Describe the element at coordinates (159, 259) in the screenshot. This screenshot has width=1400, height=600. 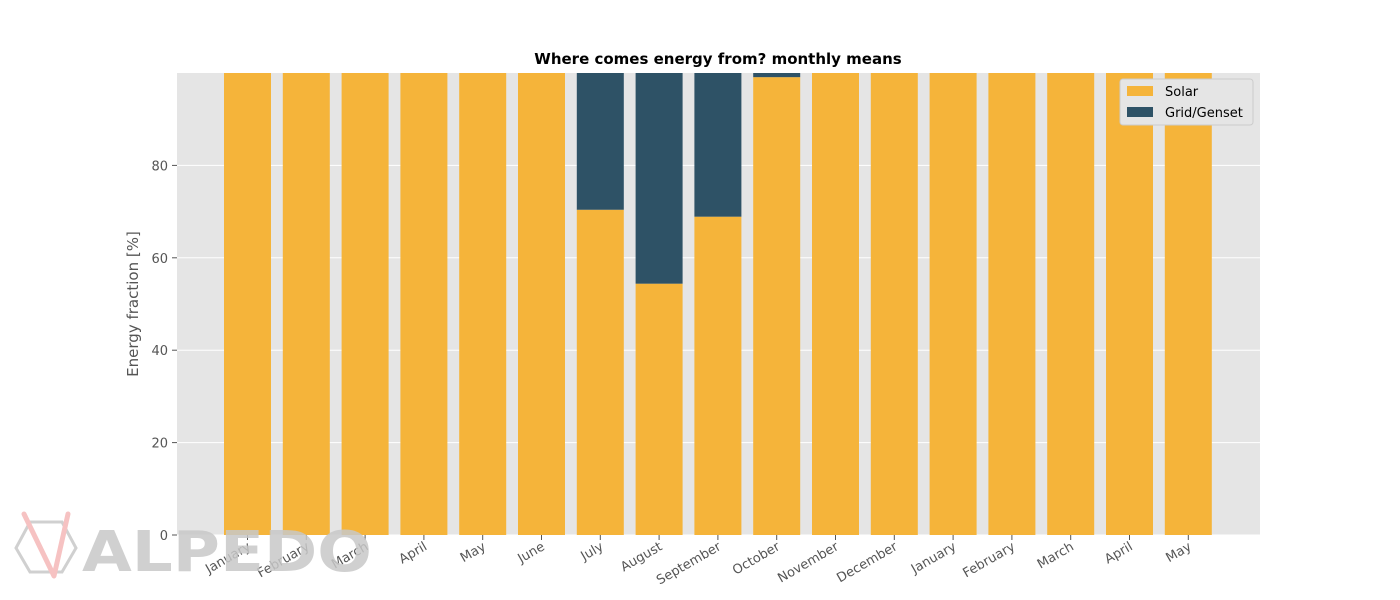
I see `y-tick-label: 60` at that location.